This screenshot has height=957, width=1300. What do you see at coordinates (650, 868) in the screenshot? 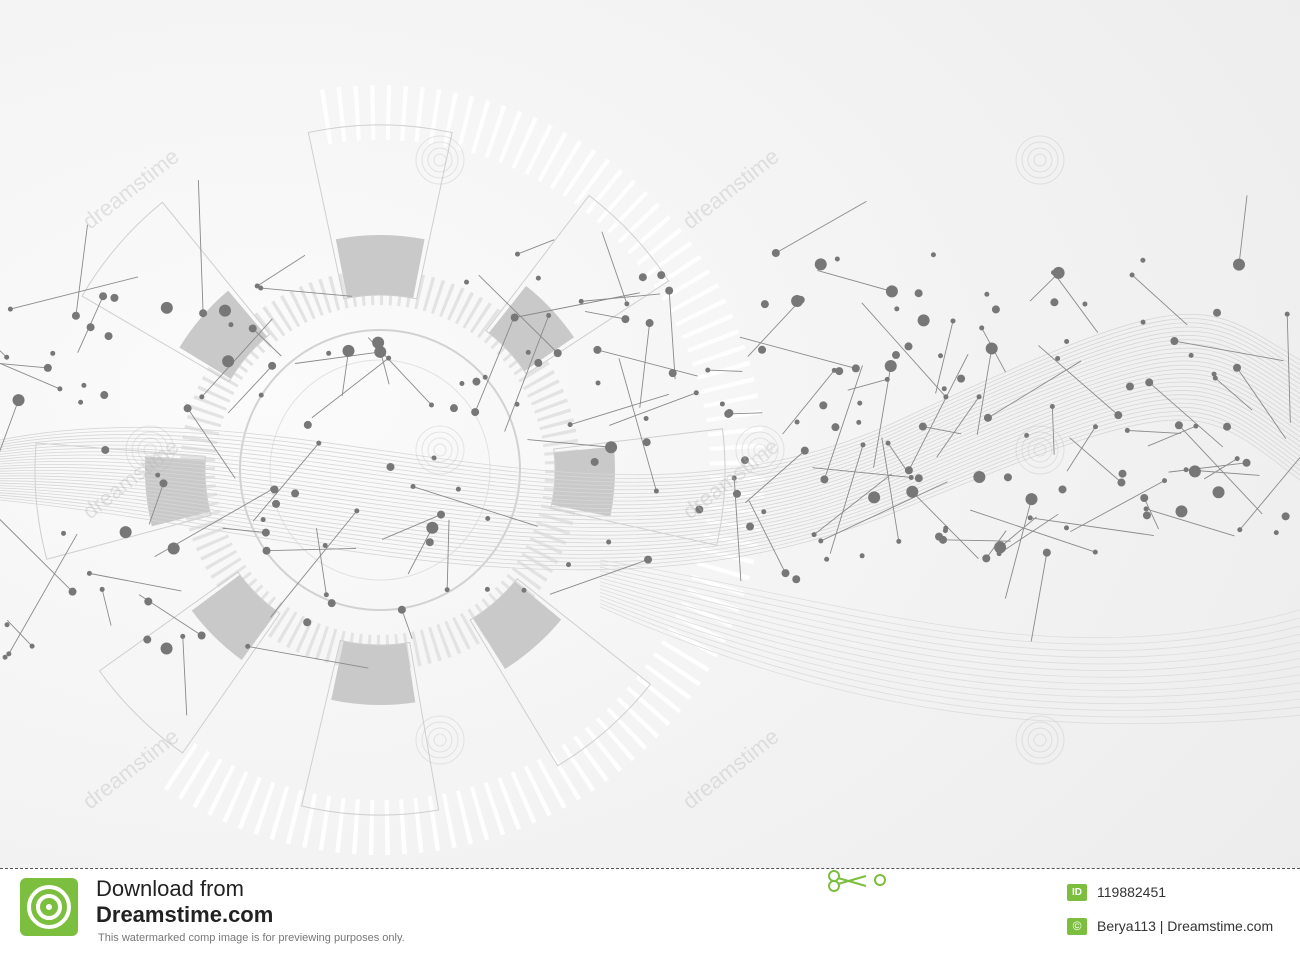
I see `cut-line` at bounding box center [650, 868].